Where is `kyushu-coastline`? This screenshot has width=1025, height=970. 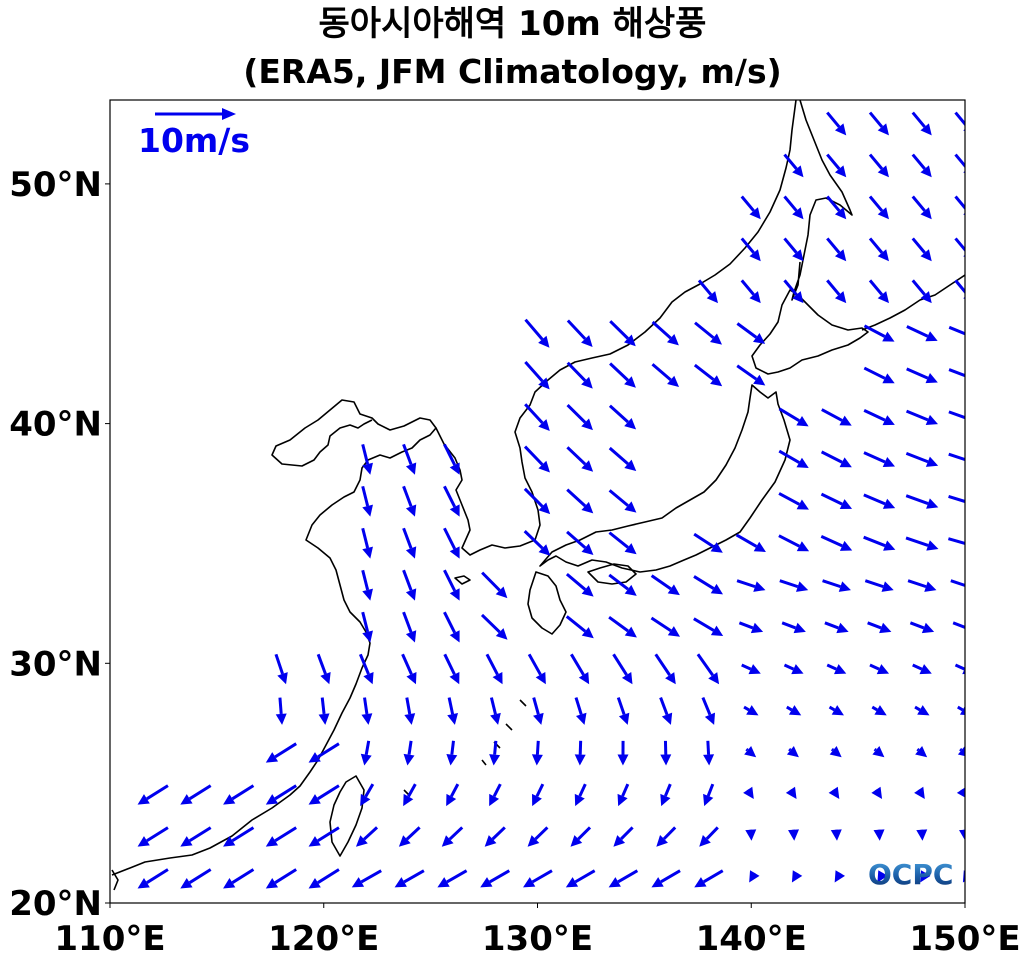 kyushu-coastline is located at coordinates (547, 603).